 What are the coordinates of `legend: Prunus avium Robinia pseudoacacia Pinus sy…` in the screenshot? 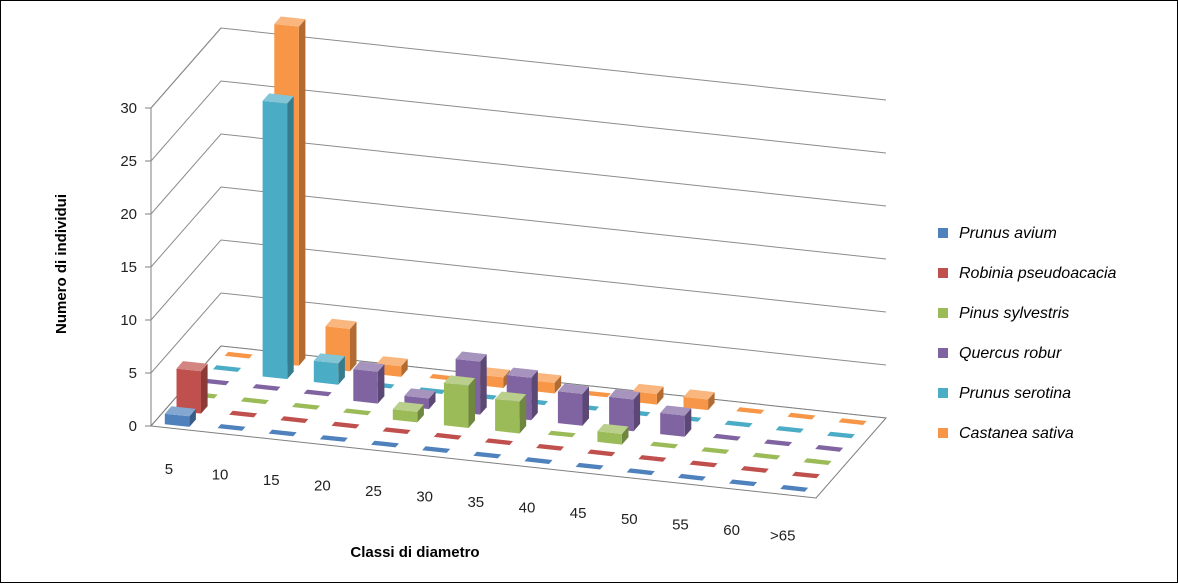 It's located at (1027, 333).